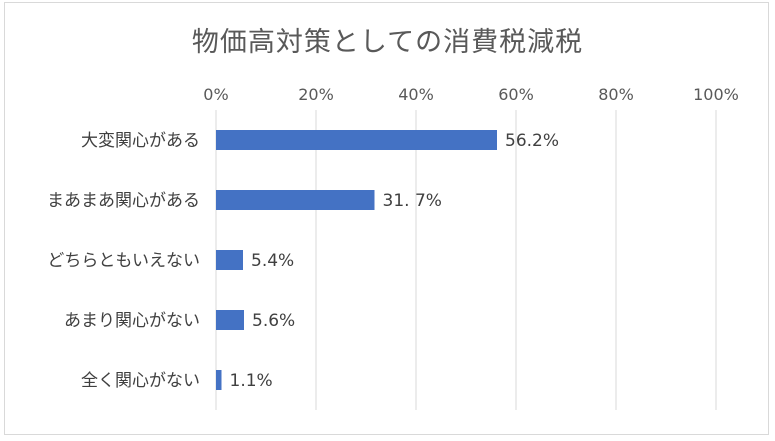  What do you see at coordinates (123, 201) in the screenshot?
I see `category-label-2: まあまあ関心がある` at bounding box center [123, 201].